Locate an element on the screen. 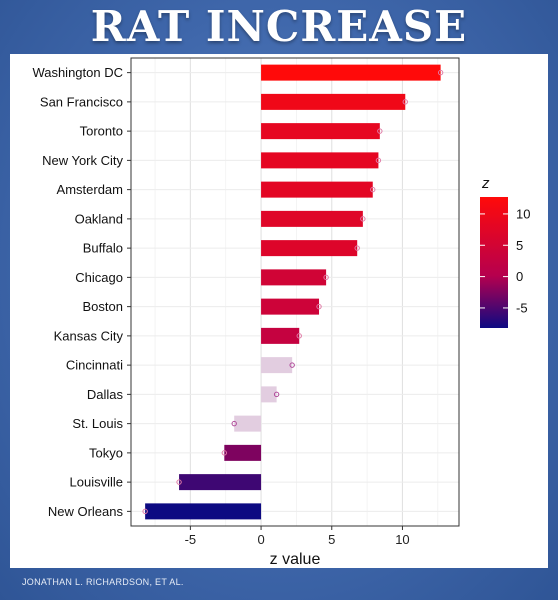 This screenshot has height=600, width=558. y-tick-label: San Francisco is located at coordinates (81, 101).